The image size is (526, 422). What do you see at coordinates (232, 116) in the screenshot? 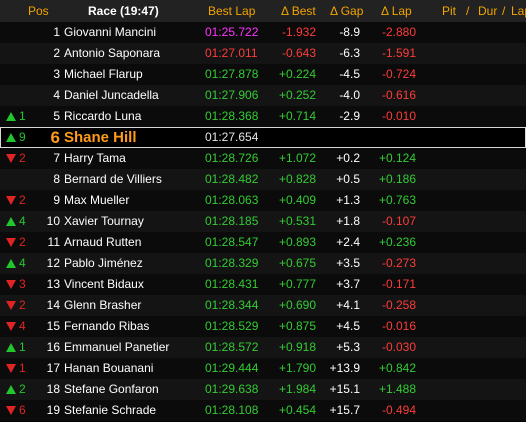
I see `best-lap-time: 01:28.368` at bounding box center [232, 116].